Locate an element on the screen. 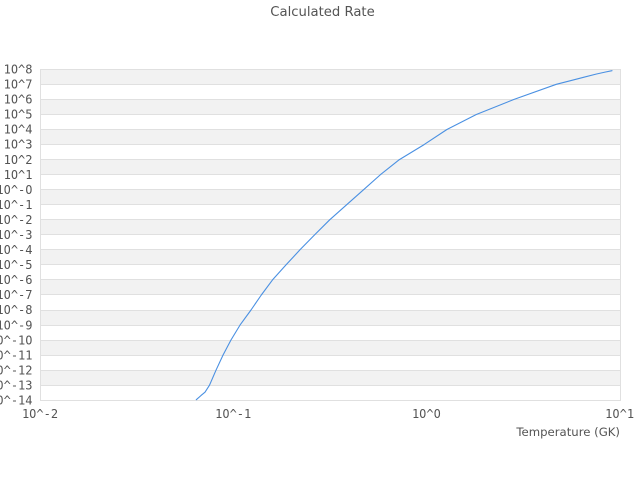  svg-text: 10^7 is located at coordinates (18, 85).